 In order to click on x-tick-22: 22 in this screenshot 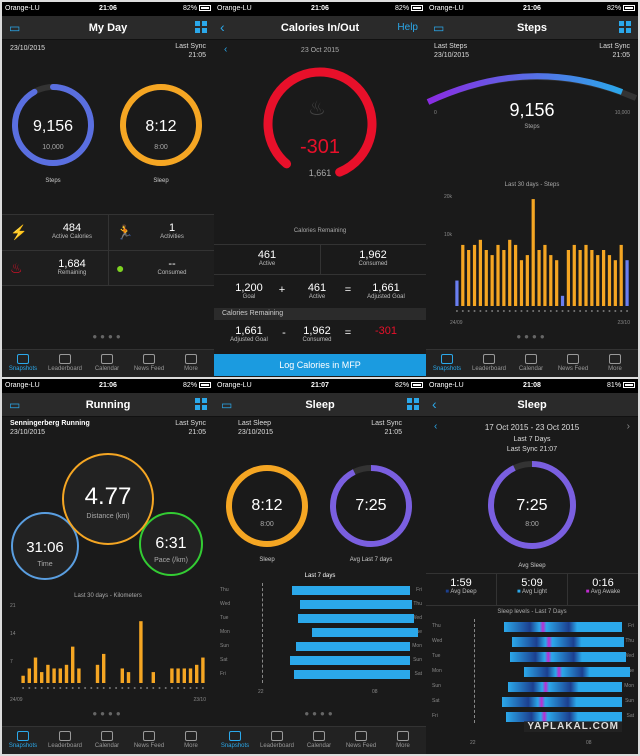, I will do `click(473, 743)`.